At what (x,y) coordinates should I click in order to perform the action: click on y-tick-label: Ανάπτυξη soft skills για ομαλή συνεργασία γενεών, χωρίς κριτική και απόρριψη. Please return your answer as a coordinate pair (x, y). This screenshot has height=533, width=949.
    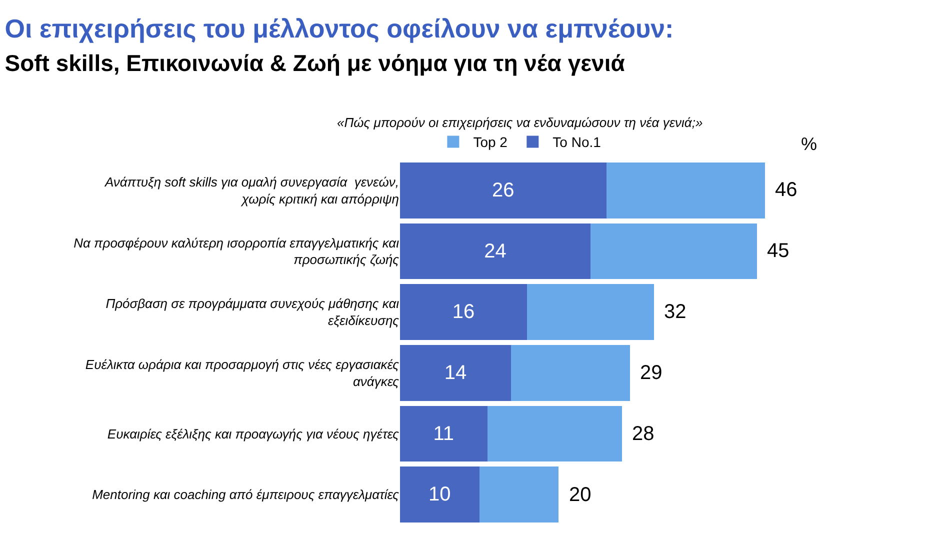
    Looking at the image, I should click on (251, 190).